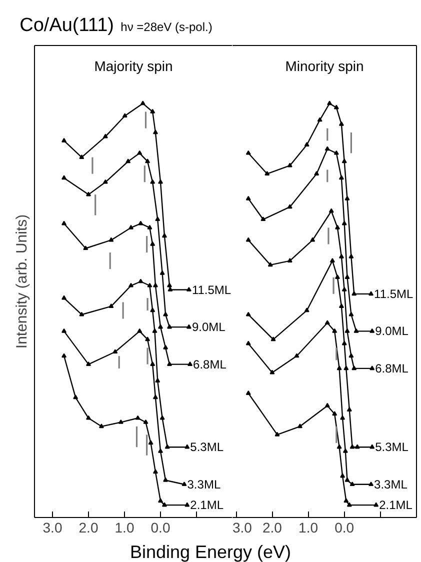 This screenshot has width=421, height=562. Describe the element at coordinates (166, 27) in the screenshot. I see `chart-subtitle: hν =28eV (s-pol.)` at that location.